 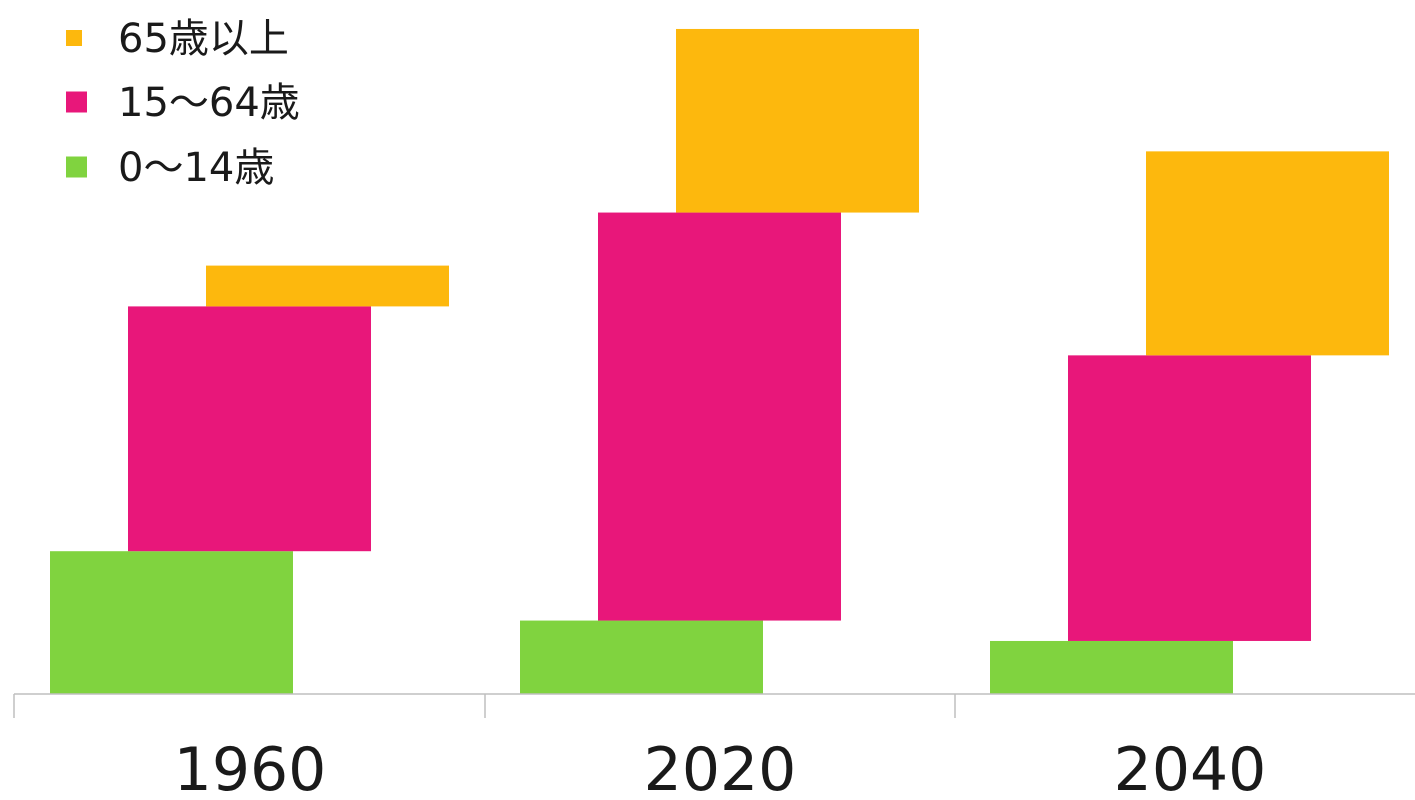 I want to click on legend: 65歳以上 15〜64歳 0〜14歳, so click(x=183, y=103).